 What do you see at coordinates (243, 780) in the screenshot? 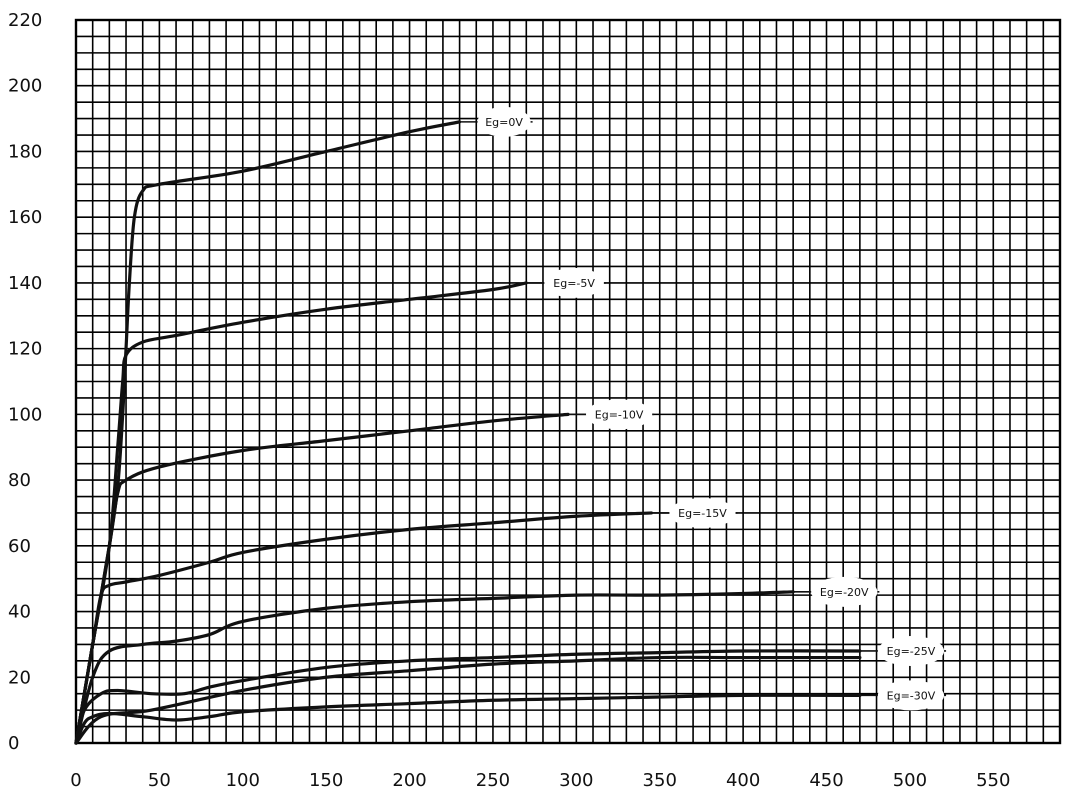
I see `x-tick-label: 100` at bounding box center [243, 780].